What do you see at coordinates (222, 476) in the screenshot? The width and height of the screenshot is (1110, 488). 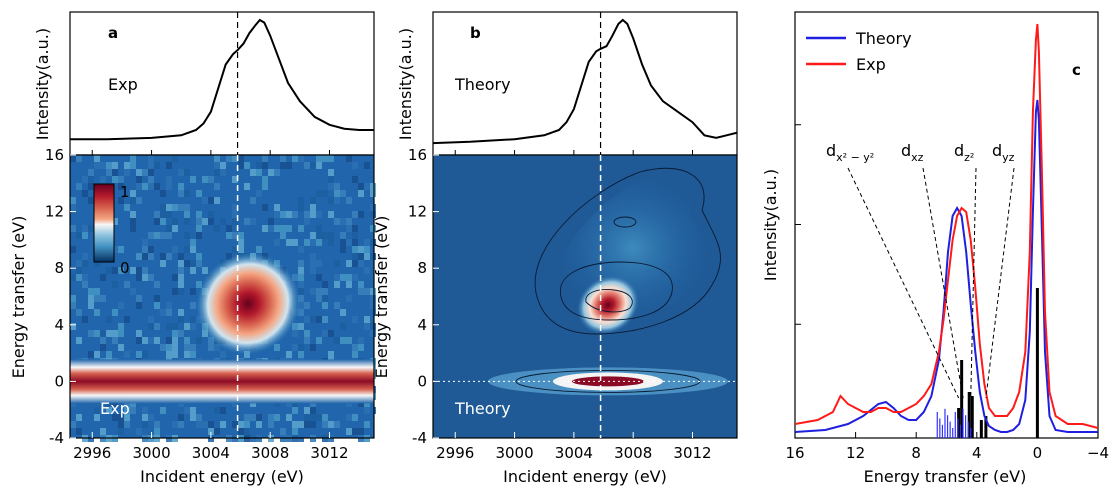 I see `panel-a-xlabel: Incident energy (eV)` at bounding box center [222, 476].